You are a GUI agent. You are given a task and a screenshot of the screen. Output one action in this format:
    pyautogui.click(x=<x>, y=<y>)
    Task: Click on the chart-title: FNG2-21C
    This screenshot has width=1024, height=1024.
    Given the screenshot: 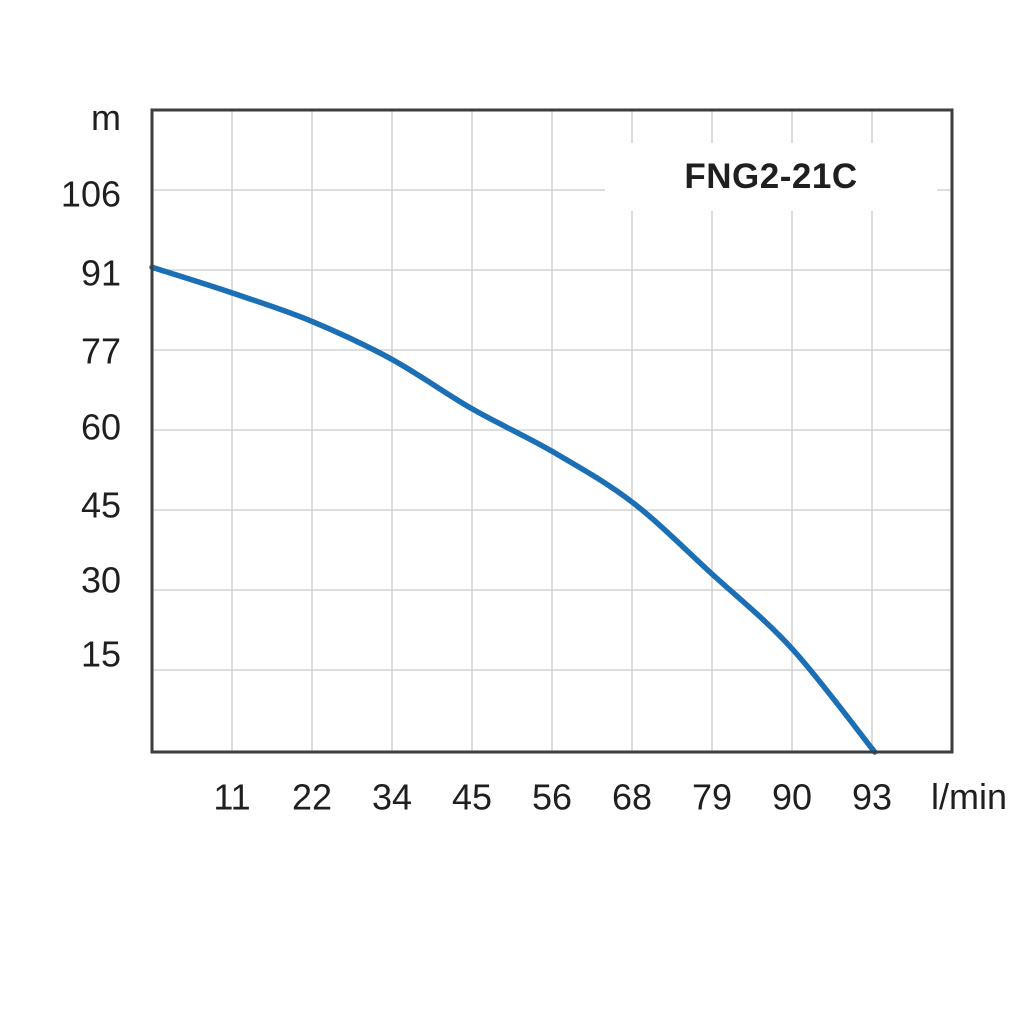 What is the action you would take?
    pyautogui.click(x=771, y=177)
    